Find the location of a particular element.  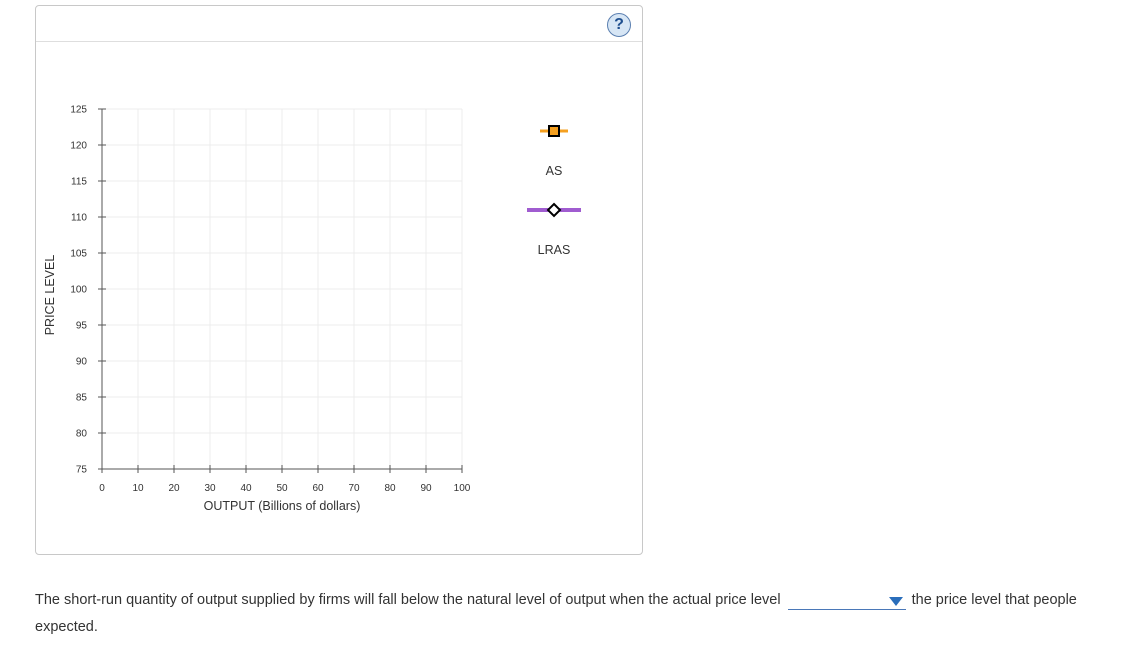

x-tick-label: 10 is located at coordinates (138, 488).